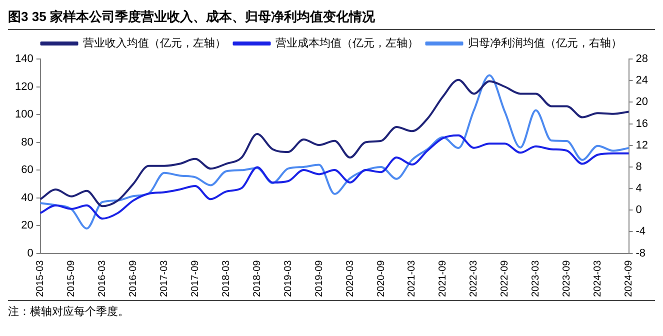 The image size is (663, 336). Describe the element at coordinates (642, 80) in the screenshot. I see `y2-tick-label: 24` at that location.